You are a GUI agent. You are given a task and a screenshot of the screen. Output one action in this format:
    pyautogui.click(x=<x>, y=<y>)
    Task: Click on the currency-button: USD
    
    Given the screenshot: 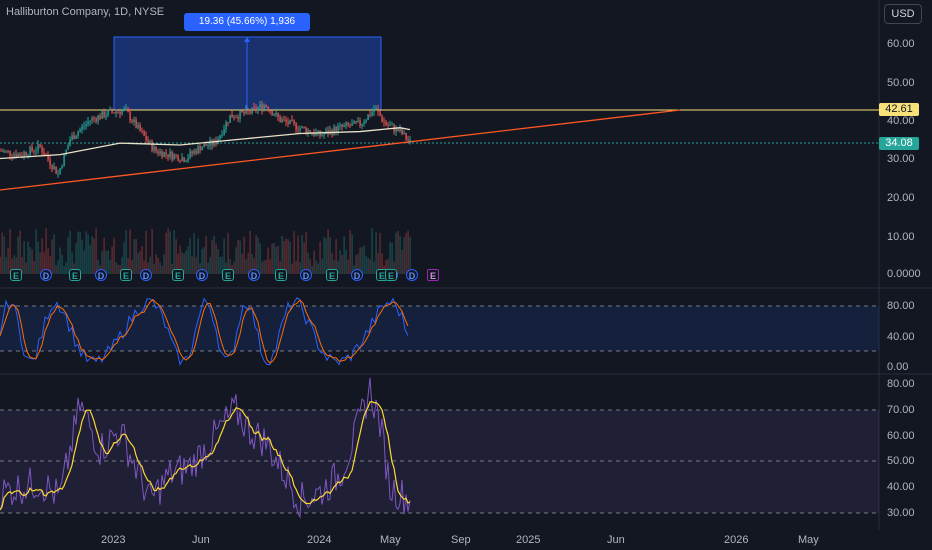 What is the action you would take?
    pyautogui.click(x=903, y=14)
    